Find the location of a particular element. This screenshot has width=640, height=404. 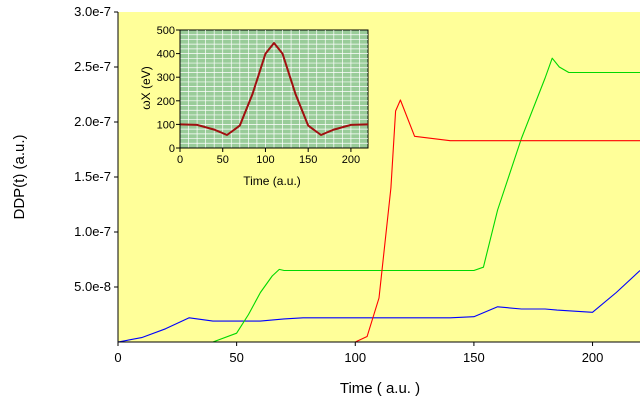

inset-x-tick-label: 50 is located at coordinates (223, 160).